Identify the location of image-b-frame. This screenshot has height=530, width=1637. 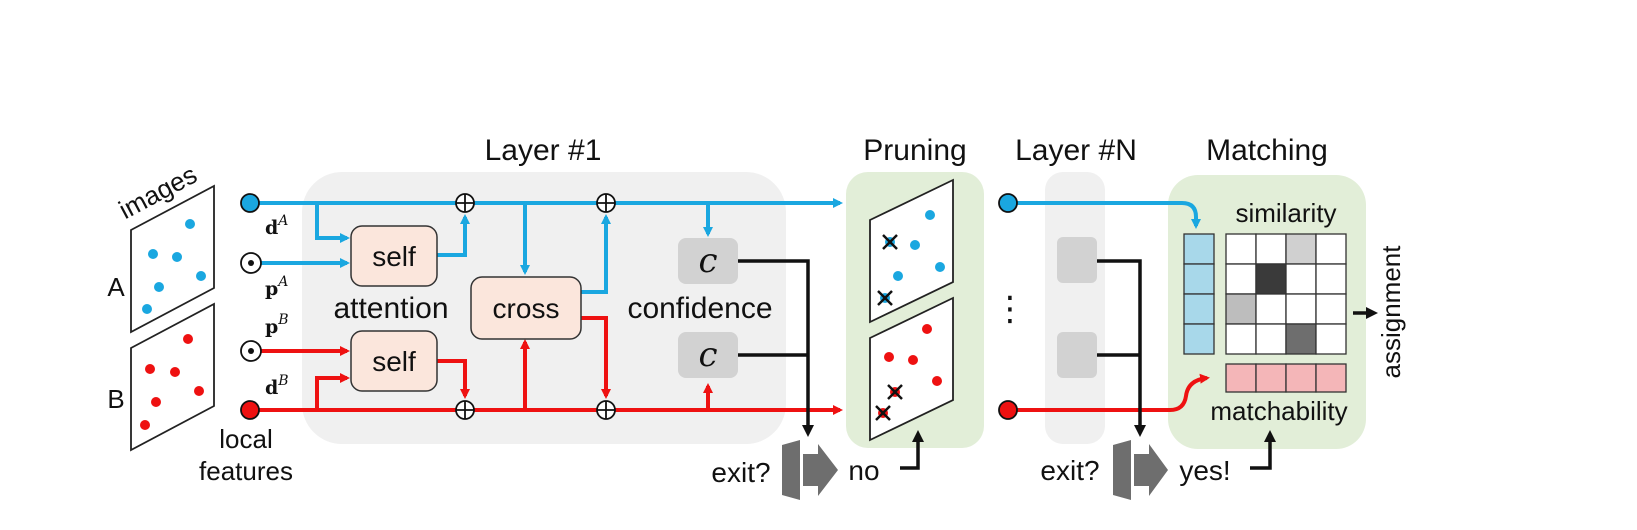
(172, 377).